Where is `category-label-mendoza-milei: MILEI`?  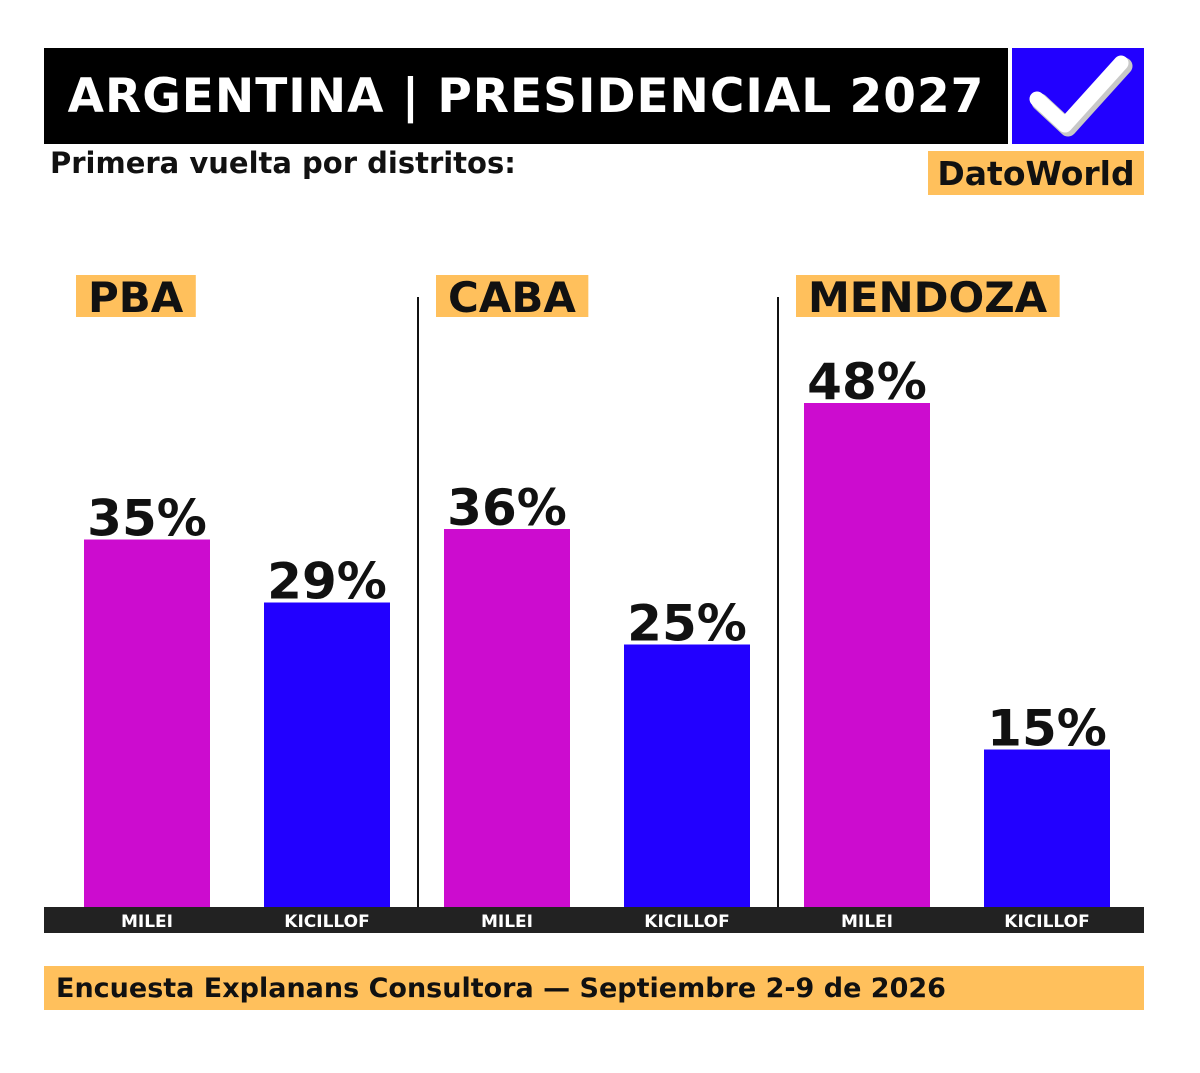 category-label-mendoza-milei: MILEI is located at coordinates (867, 922).